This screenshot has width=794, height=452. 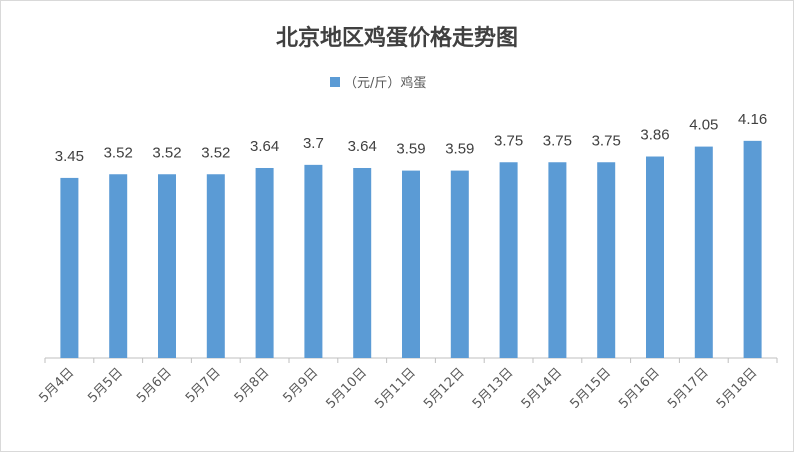 I want to click on legend-swatch, so click(x=335, y=82).